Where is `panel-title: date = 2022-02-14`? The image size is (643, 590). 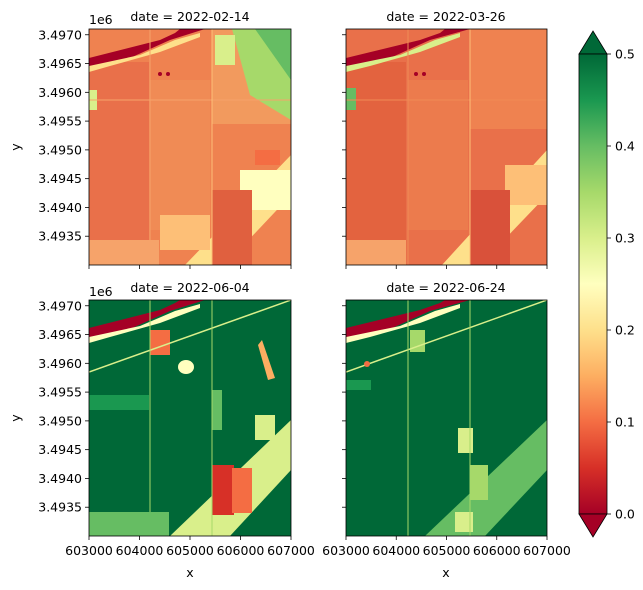 panel-title: date = 2022-02-14 is located at coordinates (189, 16).